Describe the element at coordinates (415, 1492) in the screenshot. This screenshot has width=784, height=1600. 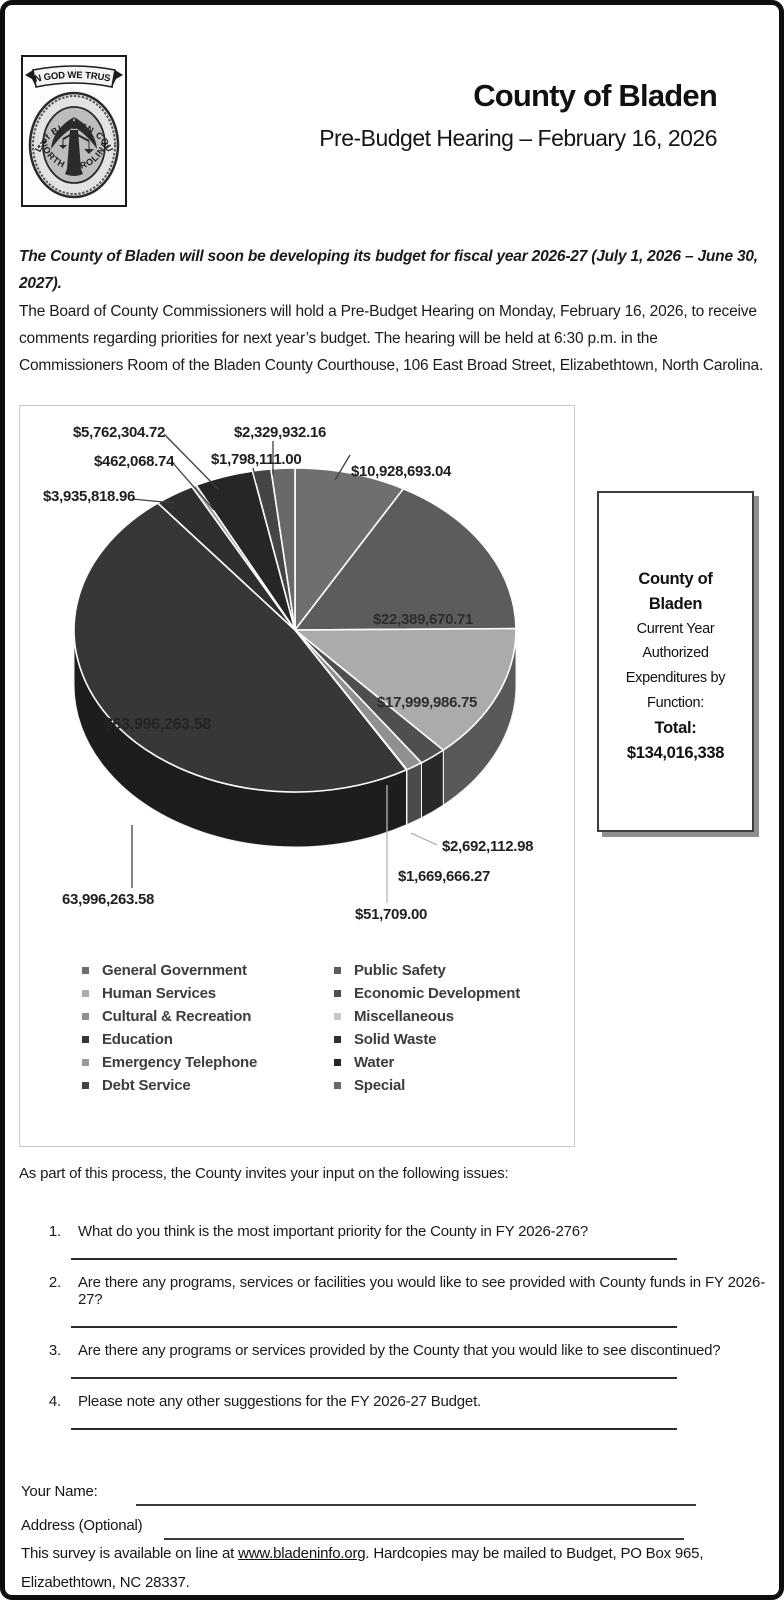
I see `name-blank-line` at that location.